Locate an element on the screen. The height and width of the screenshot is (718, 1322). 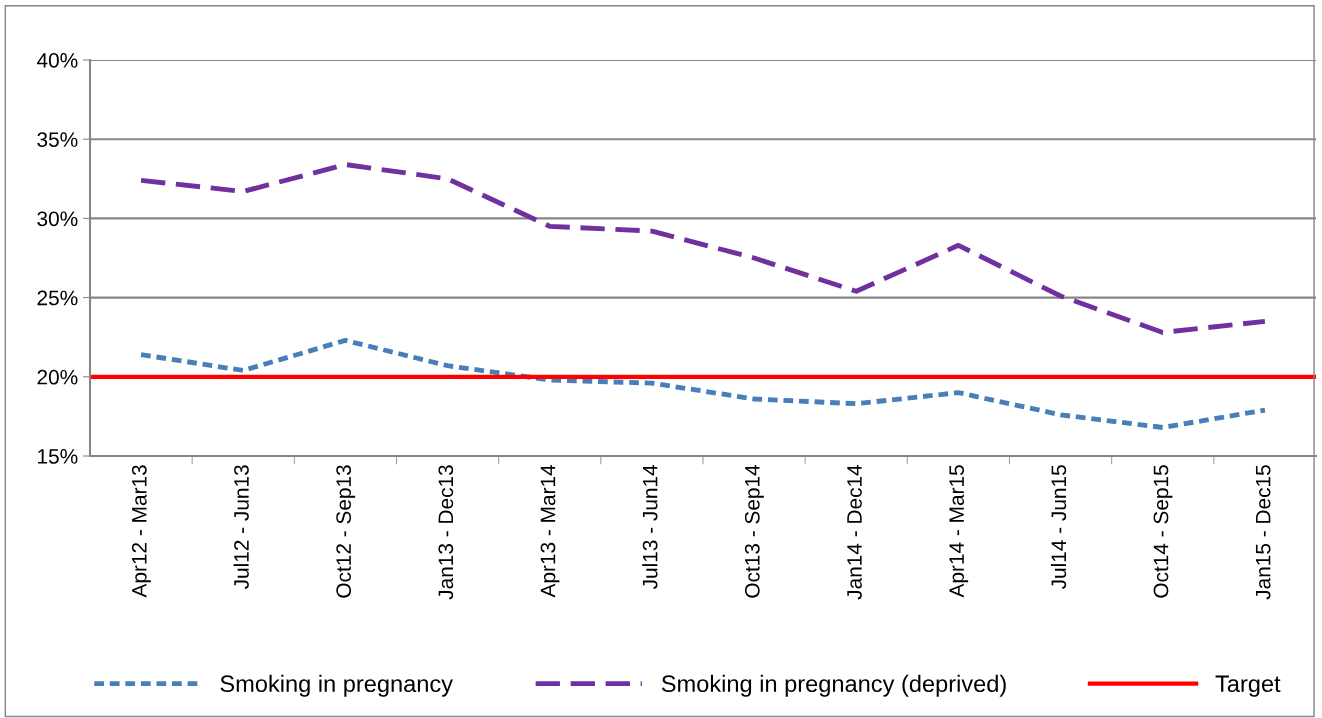
x-tick-label: Jan14 - Dec14 is located at coordinates (854, 532).